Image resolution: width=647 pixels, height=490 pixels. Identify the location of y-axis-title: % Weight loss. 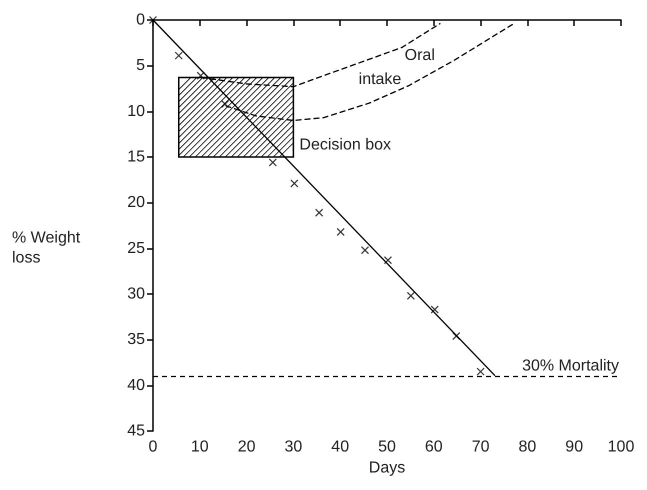
(48, 248).